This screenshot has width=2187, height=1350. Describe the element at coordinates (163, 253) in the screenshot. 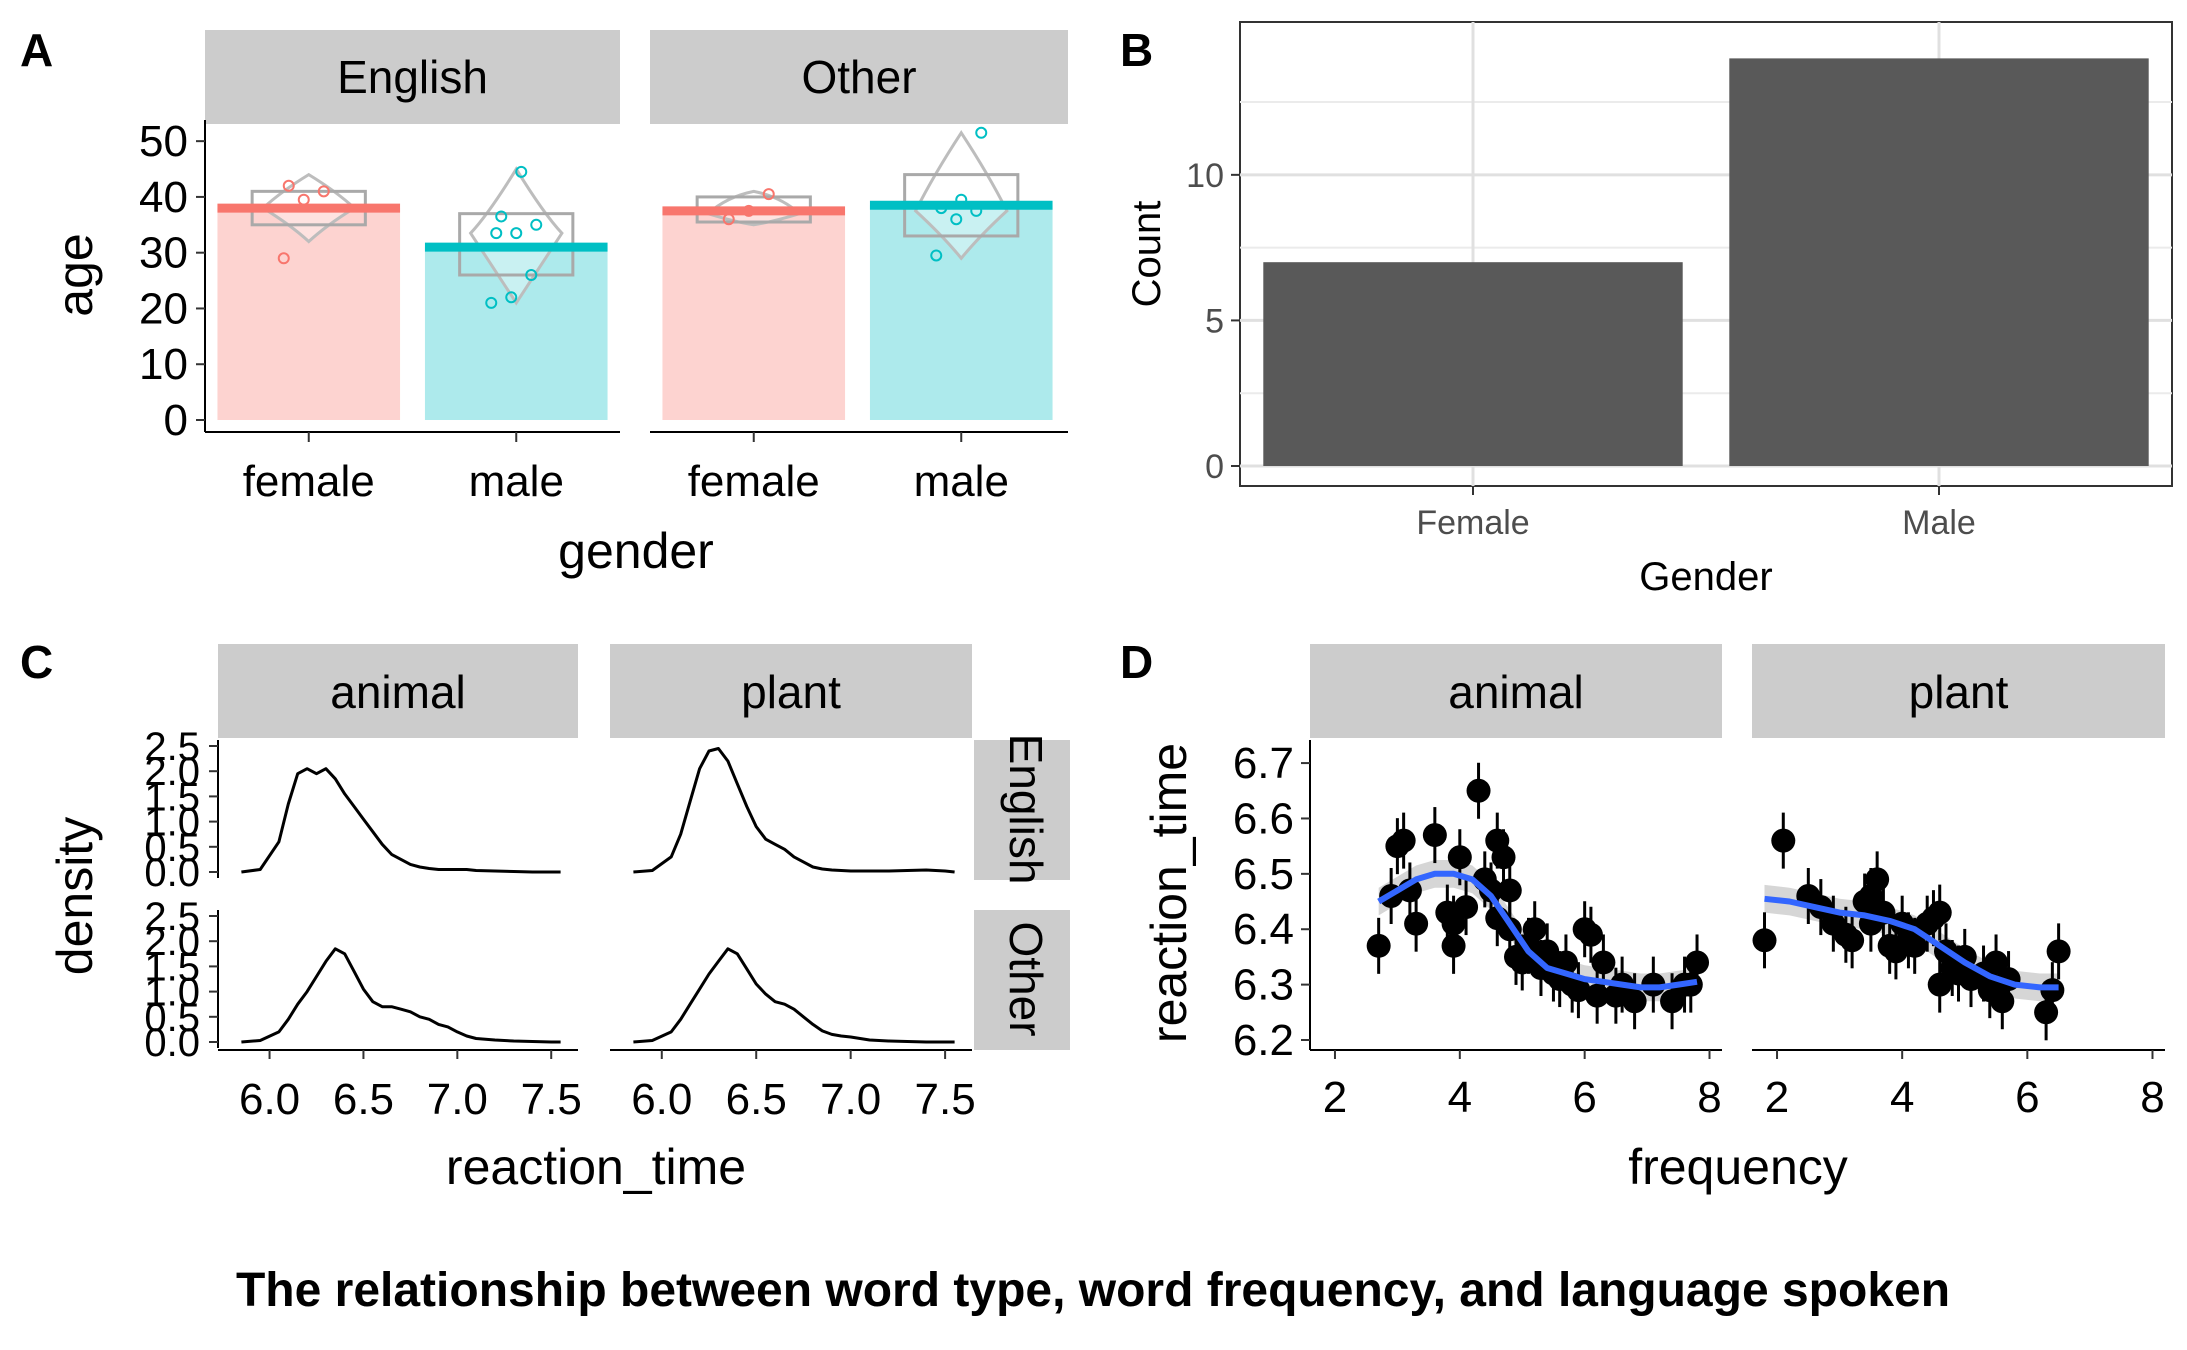

I see `y-tick-label: 30` at that location.